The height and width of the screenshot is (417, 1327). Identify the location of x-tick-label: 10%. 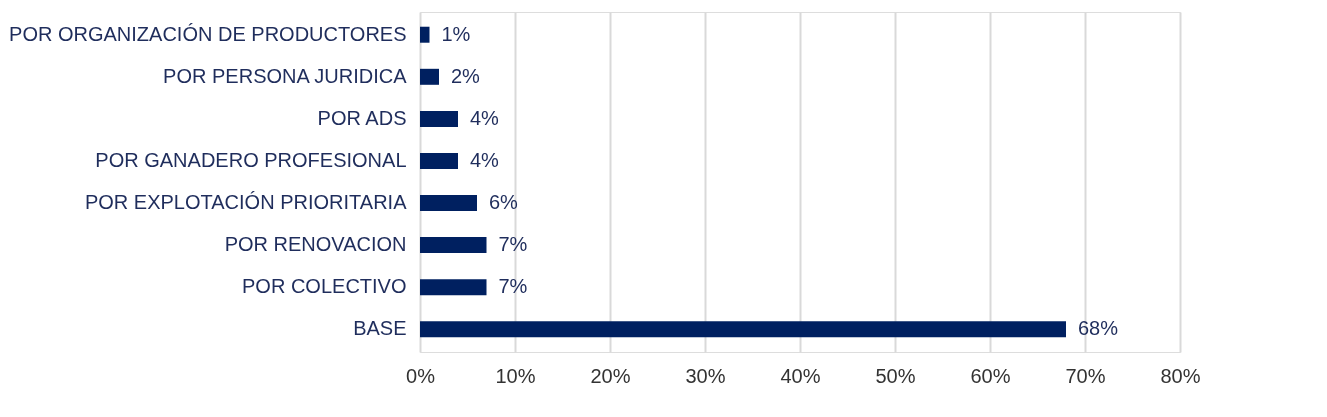
(515, 375).